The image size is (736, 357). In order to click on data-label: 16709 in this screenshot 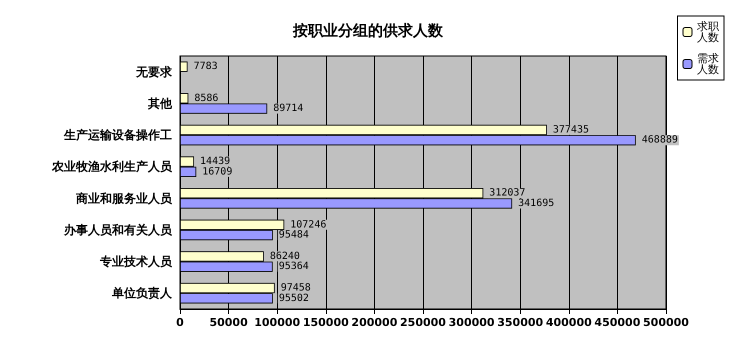, I will do `click(217, 172)`.